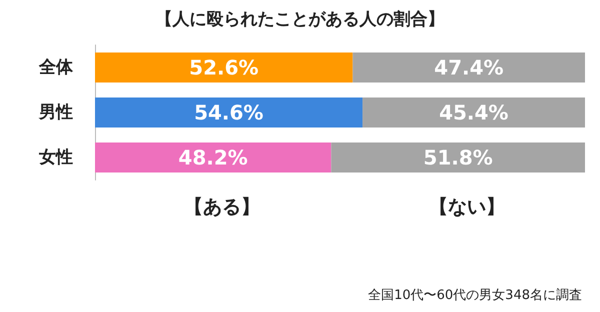  I want to click on data-label: 47.4%, so click(469, 68).